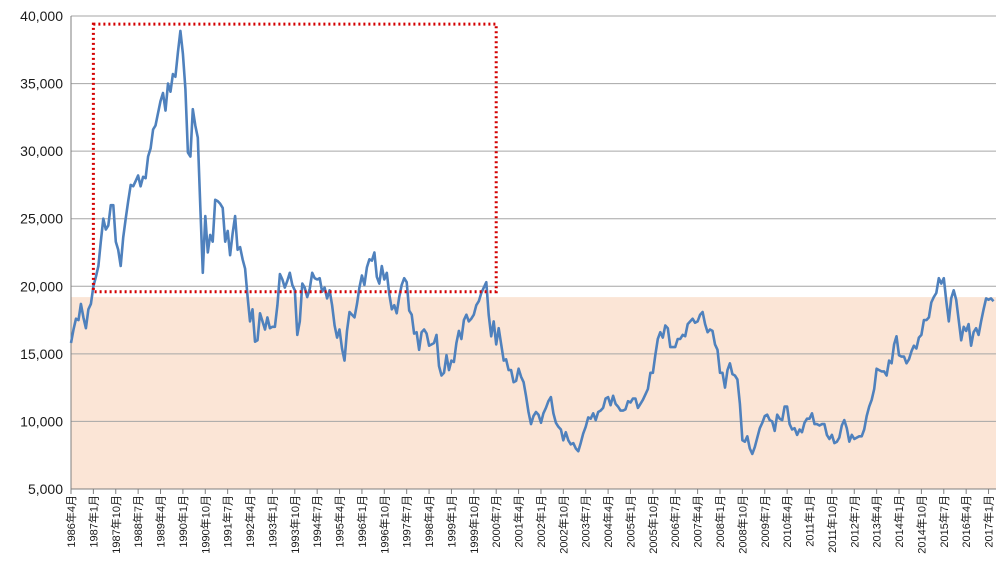 The image size is (1003, 578). I want to click on x-tick-label: 1989年4月, so click(161, 521).